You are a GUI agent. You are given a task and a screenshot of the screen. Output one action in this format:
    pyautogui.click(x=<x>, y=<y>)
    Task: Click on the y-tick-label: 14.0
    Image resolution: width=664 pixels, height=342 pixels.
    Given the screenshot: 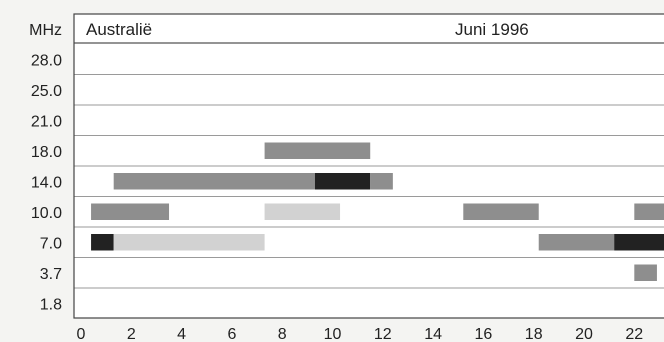 What is the action you would take?
    pyautogui.click(x=46, y=182)
    